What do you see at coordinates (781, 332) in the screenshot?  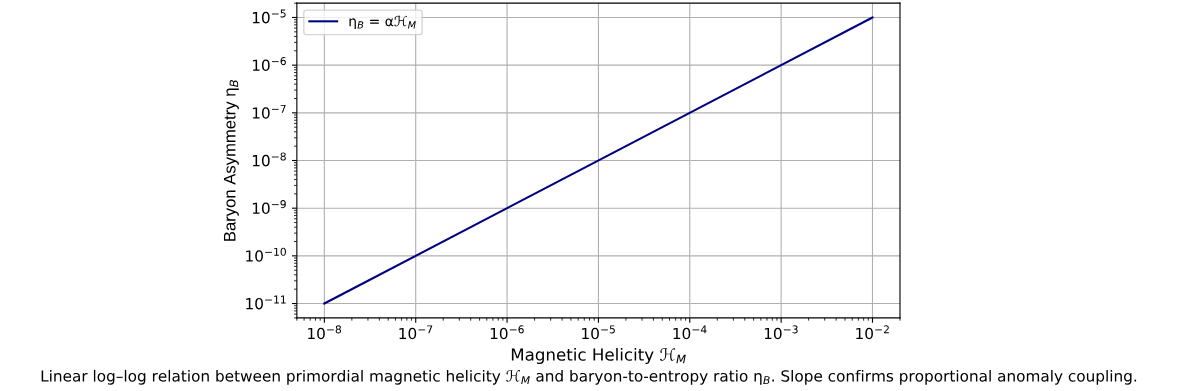 I see `x-tick-label: 10$^{−3}$` at bounding box center [781, 332].